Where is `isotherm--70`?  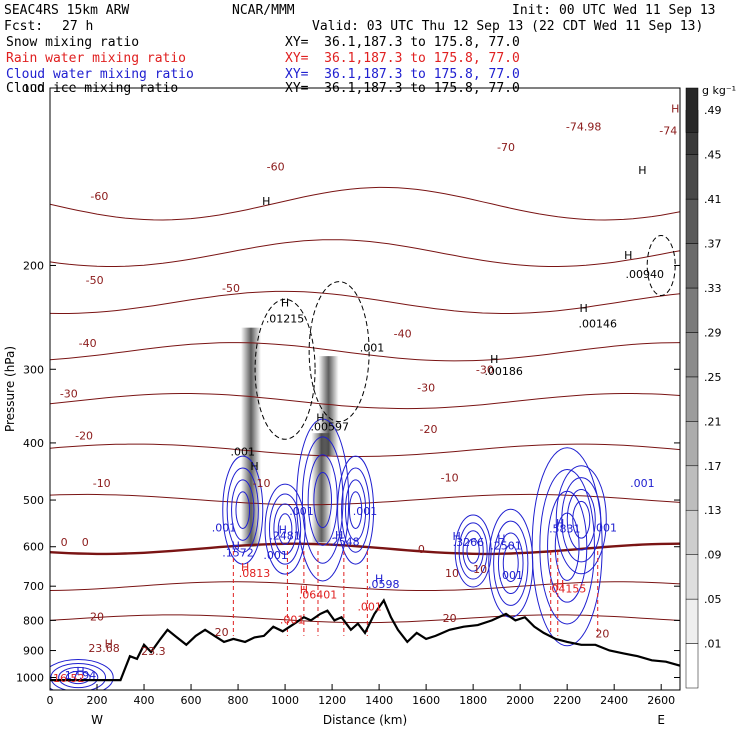 isotherm--70 is located at coordinates (365, 203).